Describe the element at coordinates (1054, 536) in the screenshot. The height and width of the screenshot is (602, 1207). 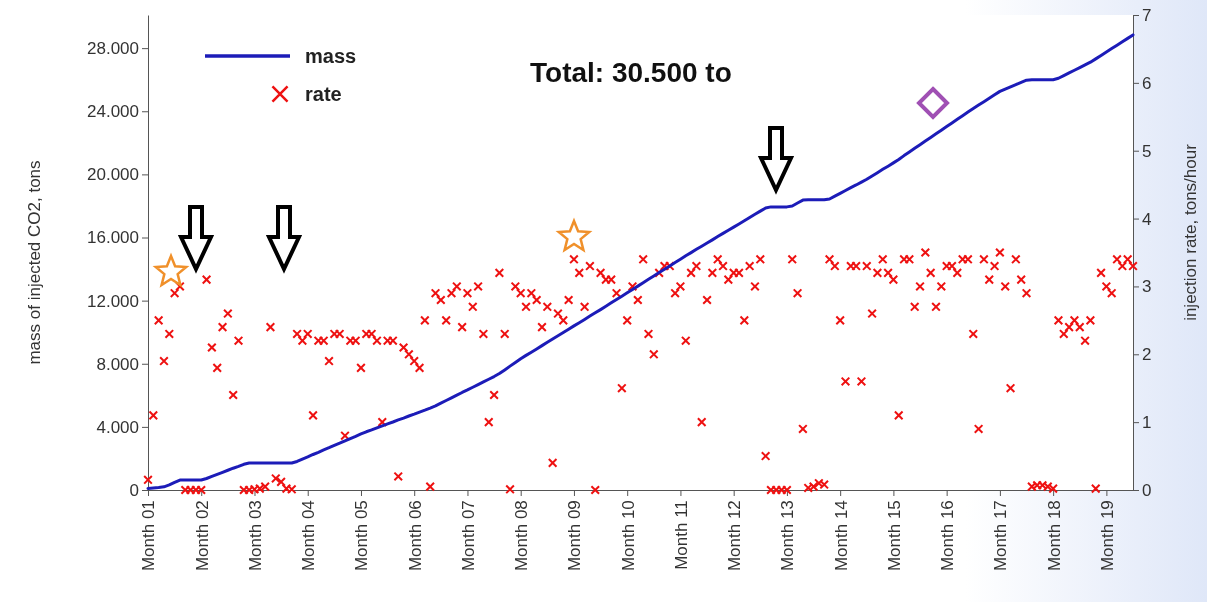
I see `x-tick-label: Month 18` at that location.